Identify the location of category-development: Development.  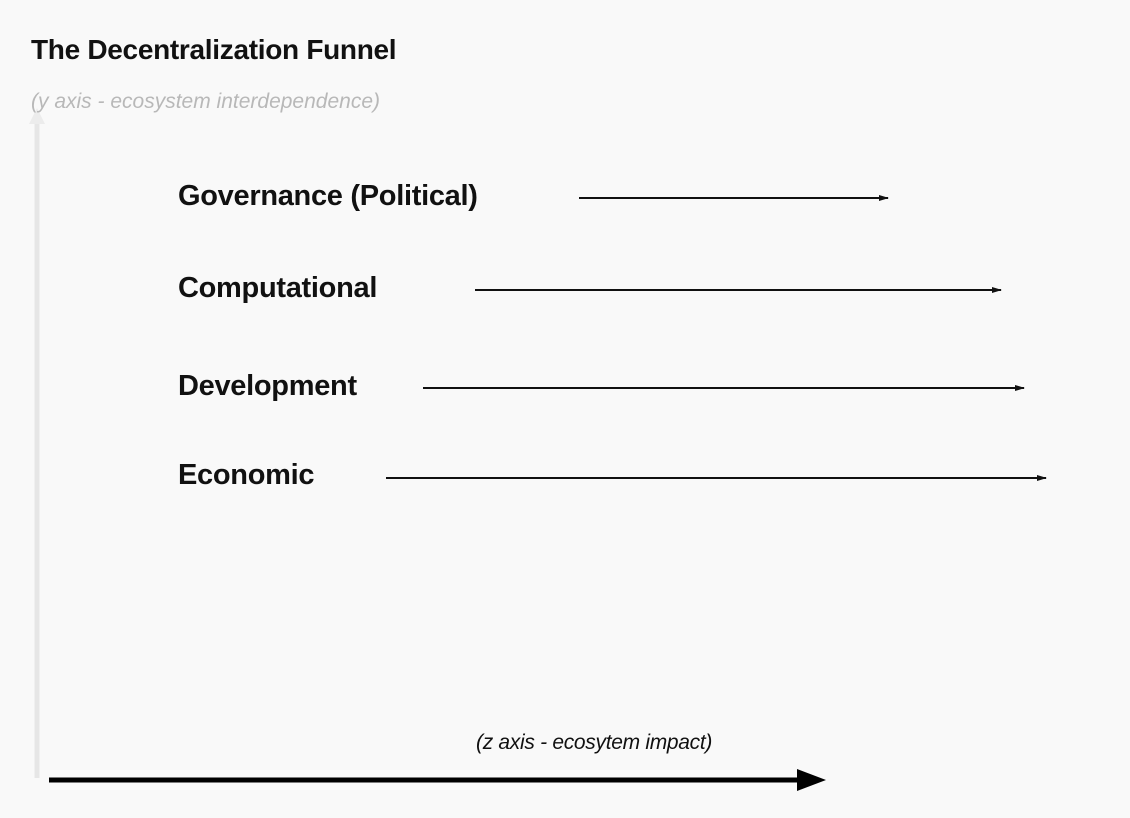
(267, 386).